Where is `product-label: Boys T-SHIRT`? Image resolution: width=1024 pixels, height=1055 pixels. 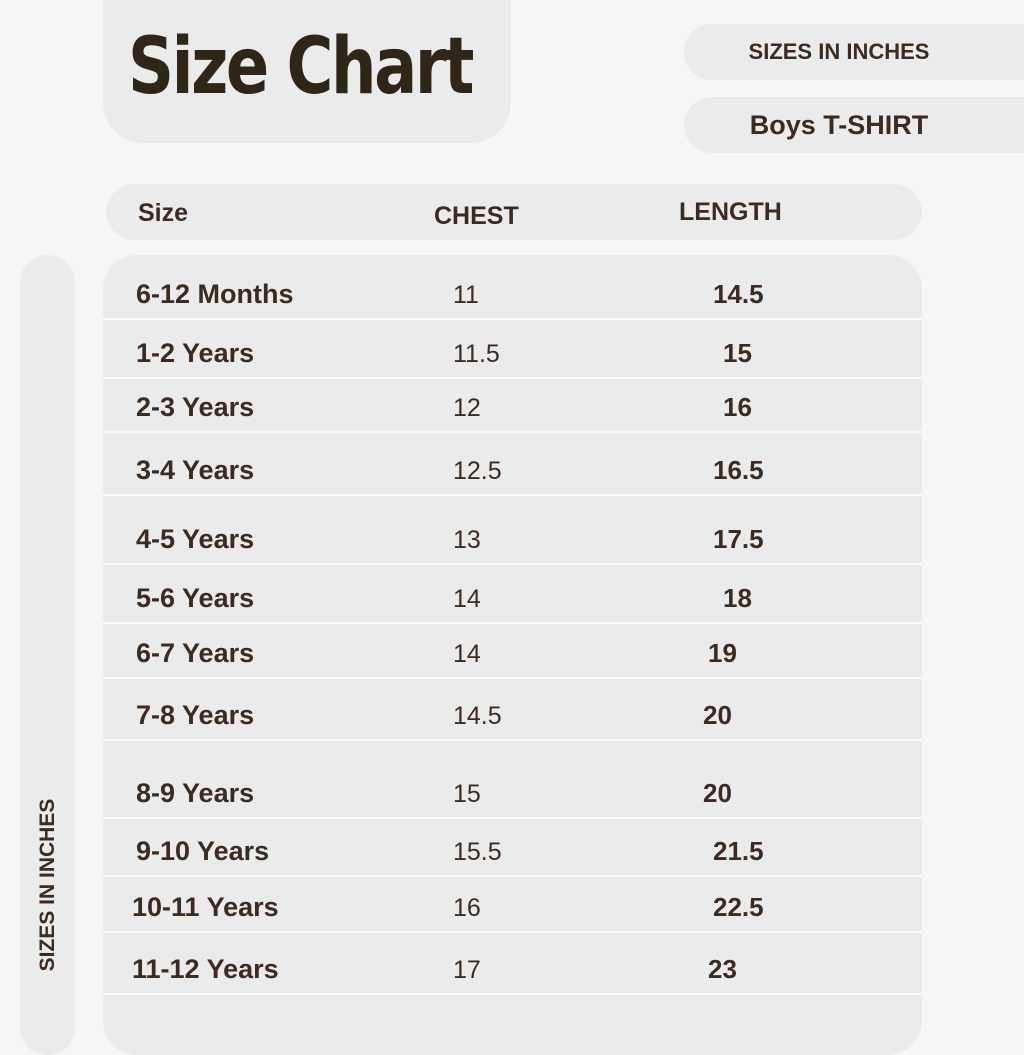 product-label: Boys T-SHIRT is located at coordinates (839, 124).